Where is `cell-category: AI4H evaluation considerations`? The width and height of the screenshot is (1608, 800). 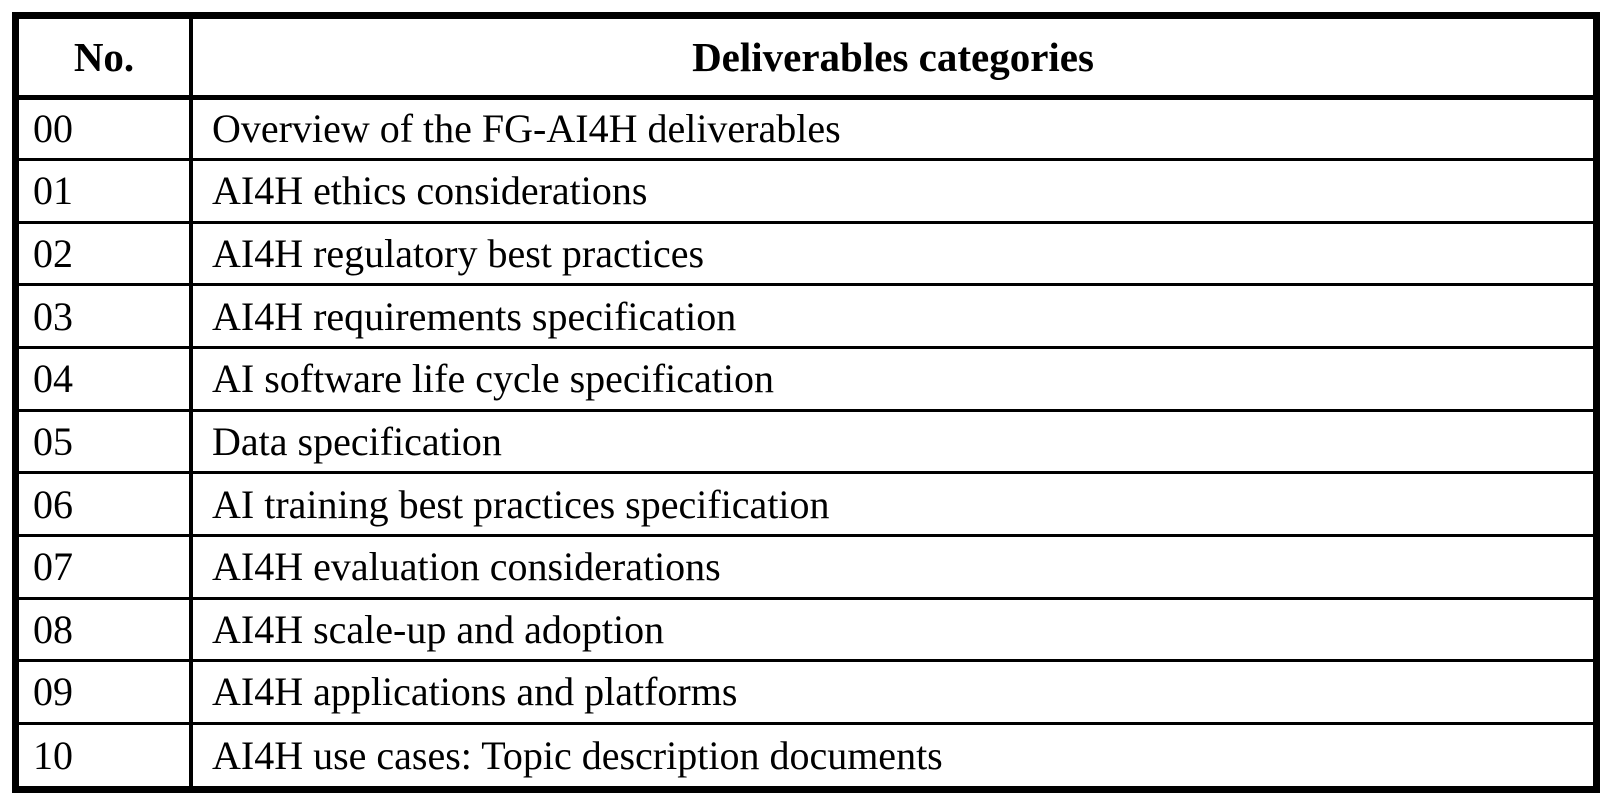 cell-category: AI4H evaluation considerations is located at coordinates (891, 566).